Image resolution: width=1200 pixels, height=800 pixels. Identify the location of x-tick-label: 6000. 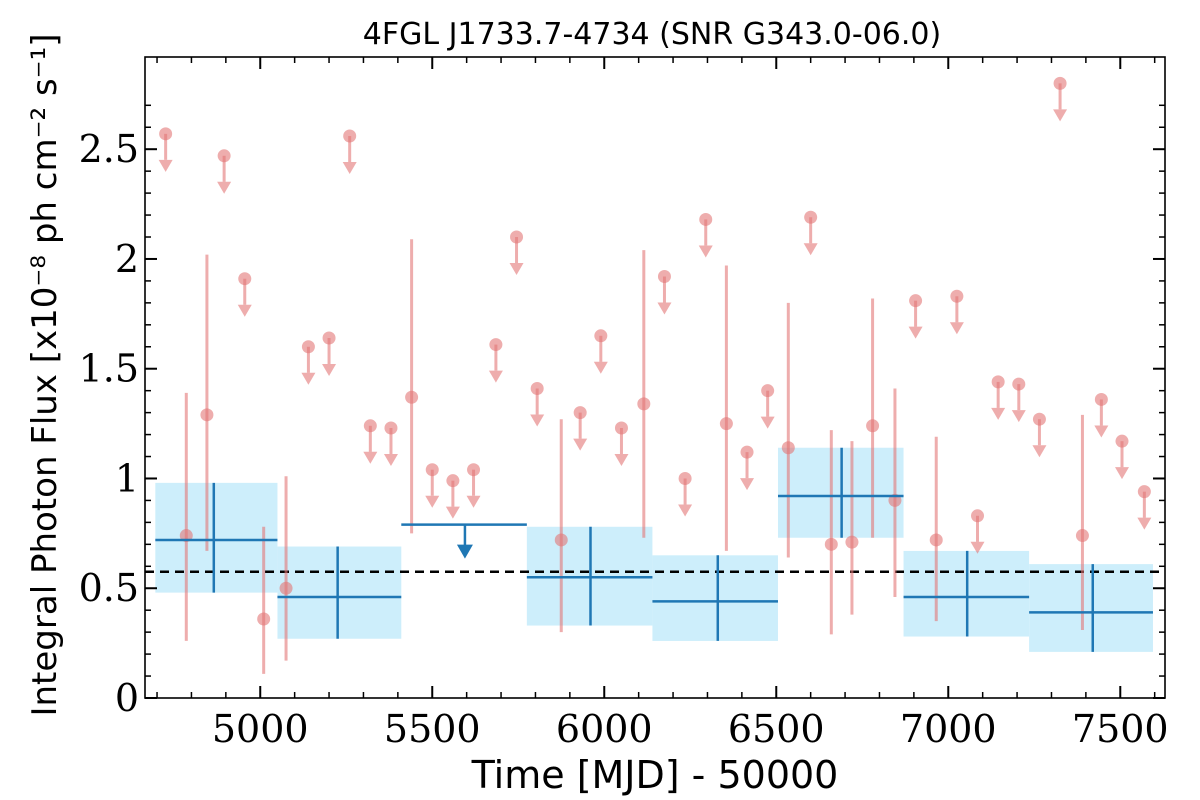
(604, 729).